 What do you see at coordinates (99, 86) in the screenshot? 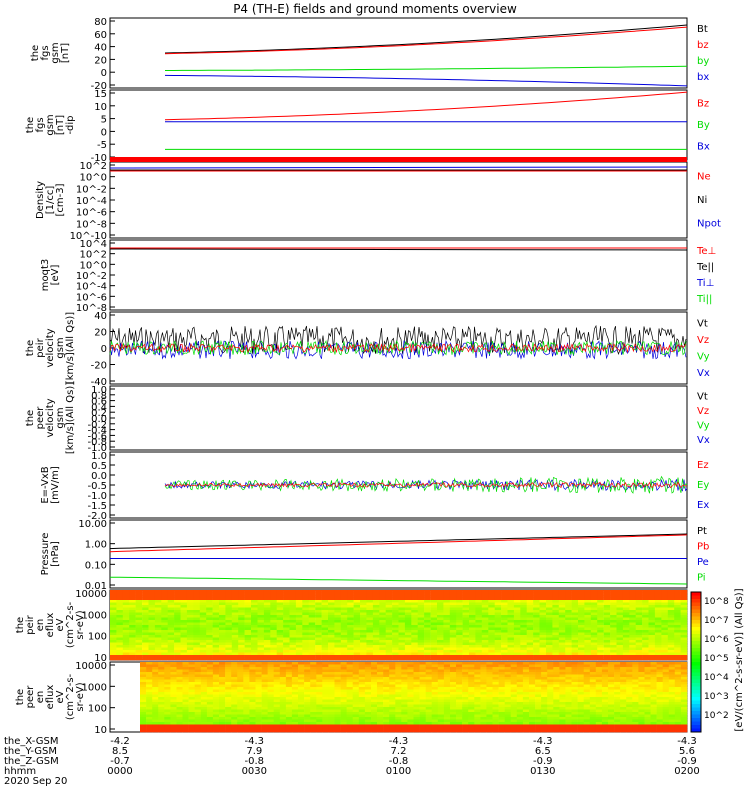
I see `y-tick-label: -20` at bounding box center [99, 86].